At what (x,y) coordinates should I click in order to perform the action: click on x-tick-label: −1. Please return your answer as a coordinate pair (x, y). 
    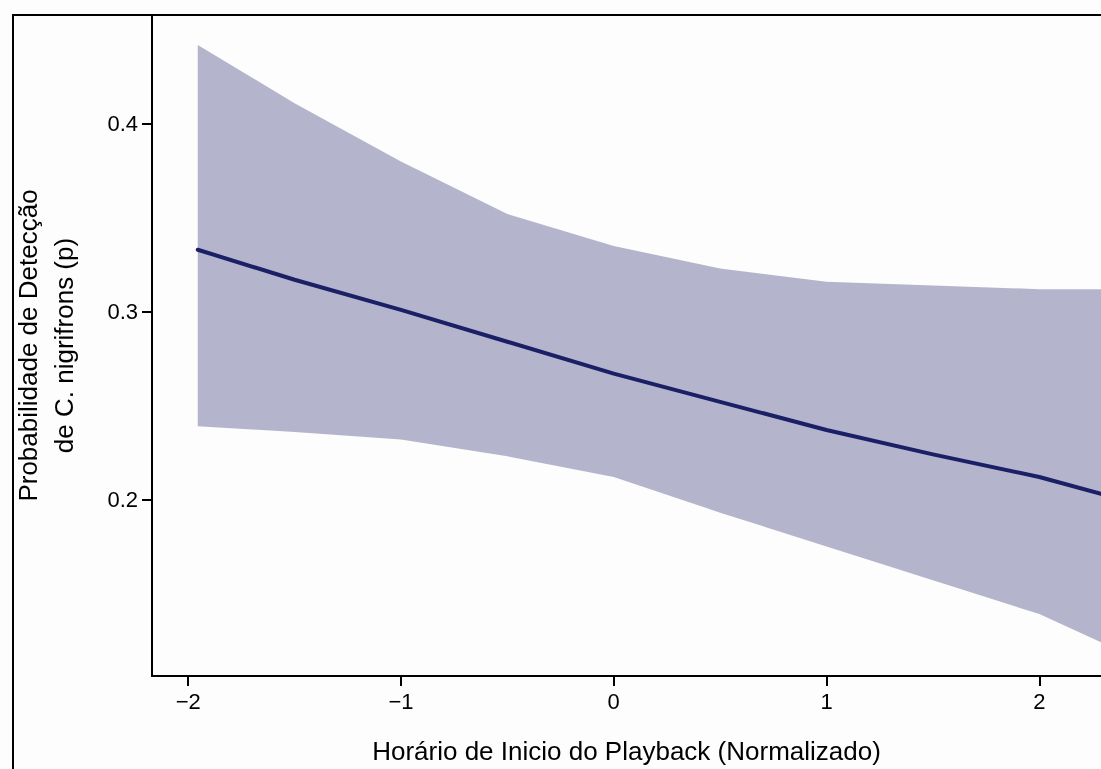
    Looking at the image, I should click on (401, 701).